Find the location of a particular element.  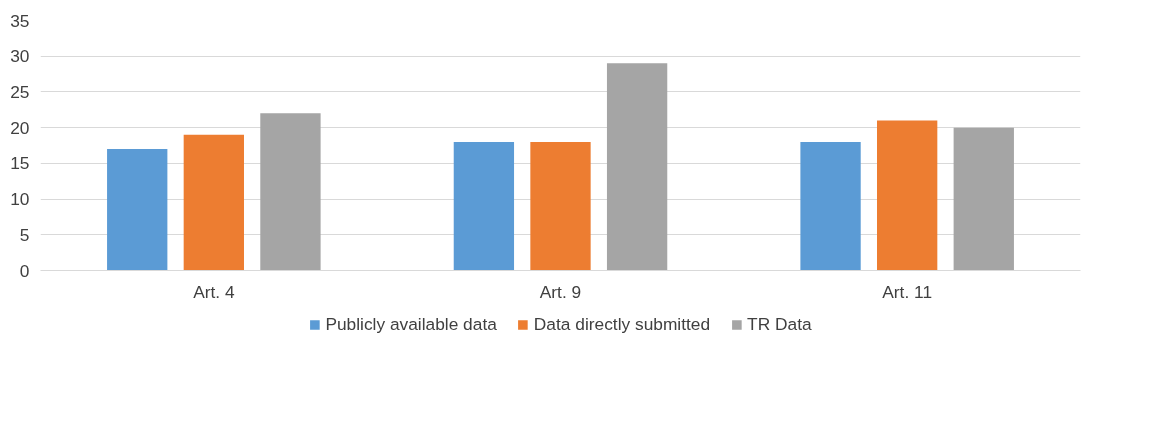

x-tick-label: Art. 9 is located at coordinates (560, 291).